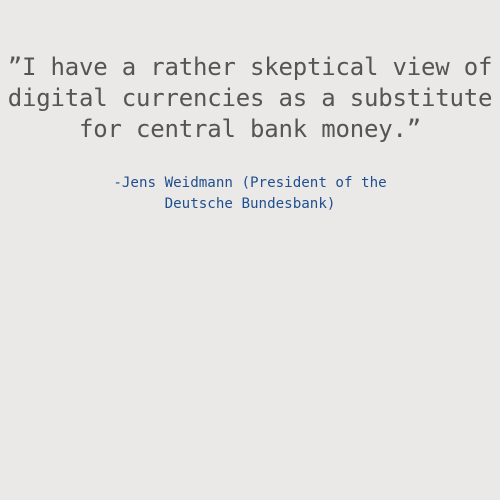 This screenshot has height=500, width=500. Describe the element at coordinates (250, 129) in the screenshot. I see `quote-line: for central bank money.”` at that location.